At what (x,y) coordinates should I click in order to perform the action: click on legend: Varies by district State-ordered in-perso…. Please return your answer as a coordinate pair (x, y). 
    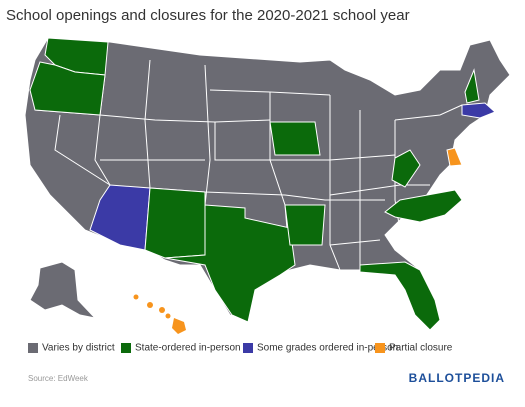
    Looking at the image, I should click on (240, 348).